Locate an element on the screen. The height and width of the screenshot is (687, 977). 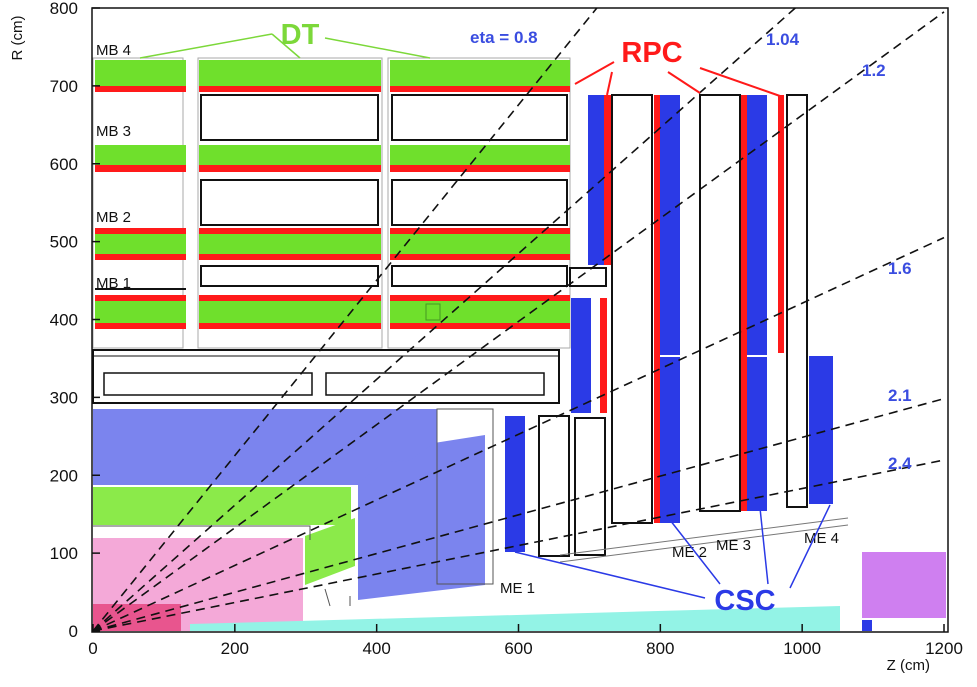
dt-mb1-small-box is located at coordinates (433, 312).